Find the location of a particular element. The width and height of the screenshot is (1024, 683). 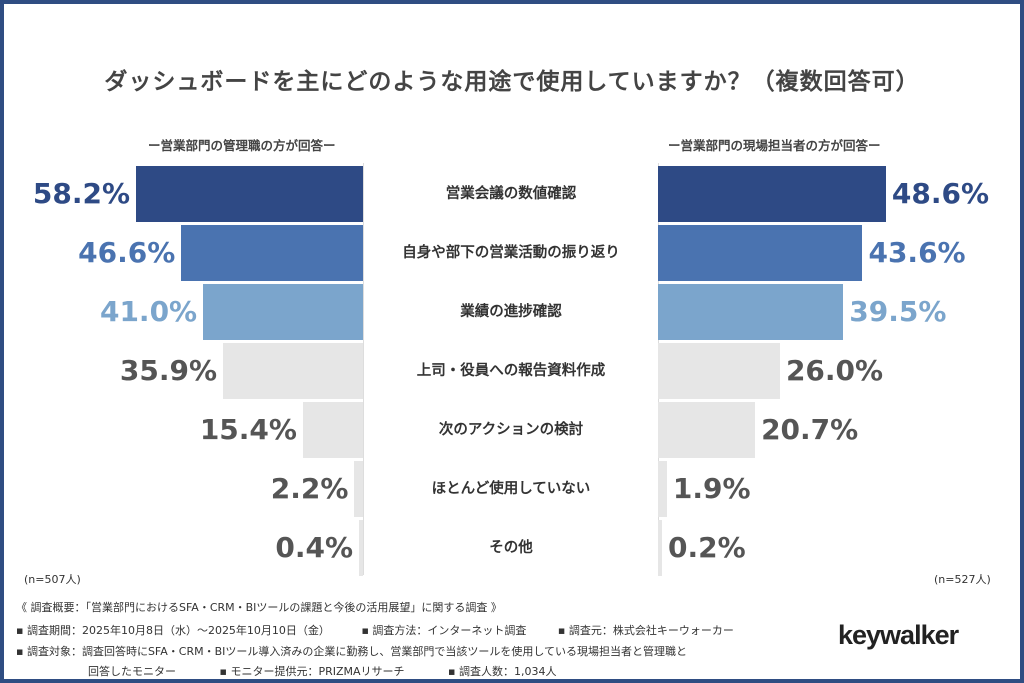

chart-title: ダッシュボードを主にどのような用途で使用していますか？（複数回答可） is located at coordinates (512, 82).